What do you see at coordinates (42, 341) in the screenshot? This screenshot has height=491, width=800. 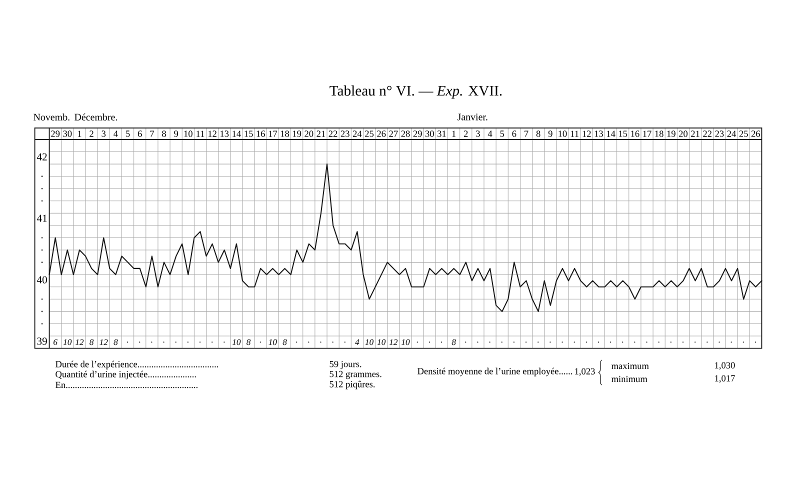 I see `y-tick-label: 39` at bounding box center [42, 341].